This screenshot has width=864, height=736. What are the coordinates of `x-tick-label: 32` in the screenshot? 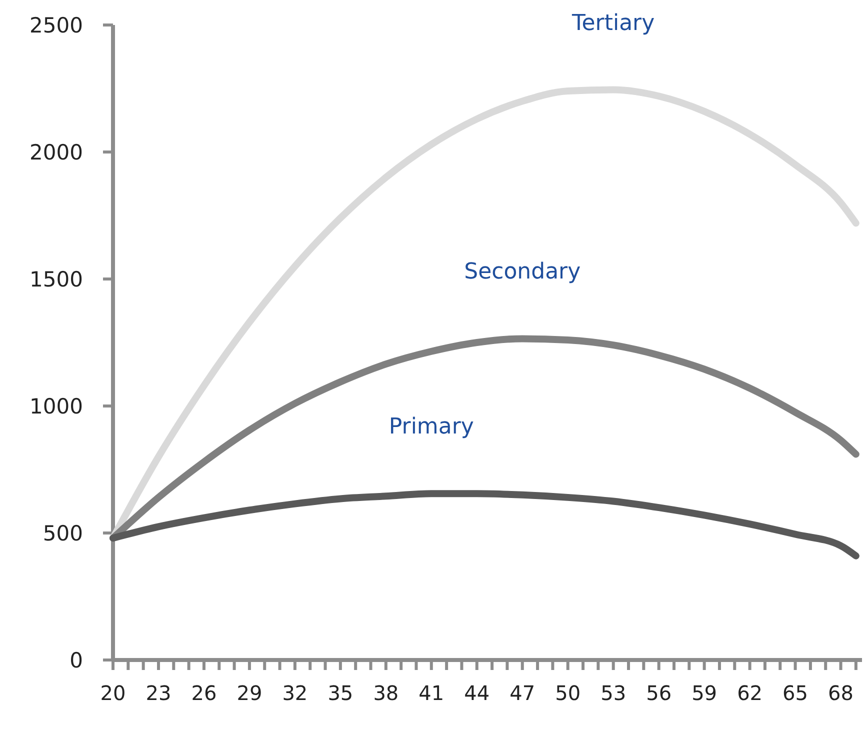 It's located at (295, 693).